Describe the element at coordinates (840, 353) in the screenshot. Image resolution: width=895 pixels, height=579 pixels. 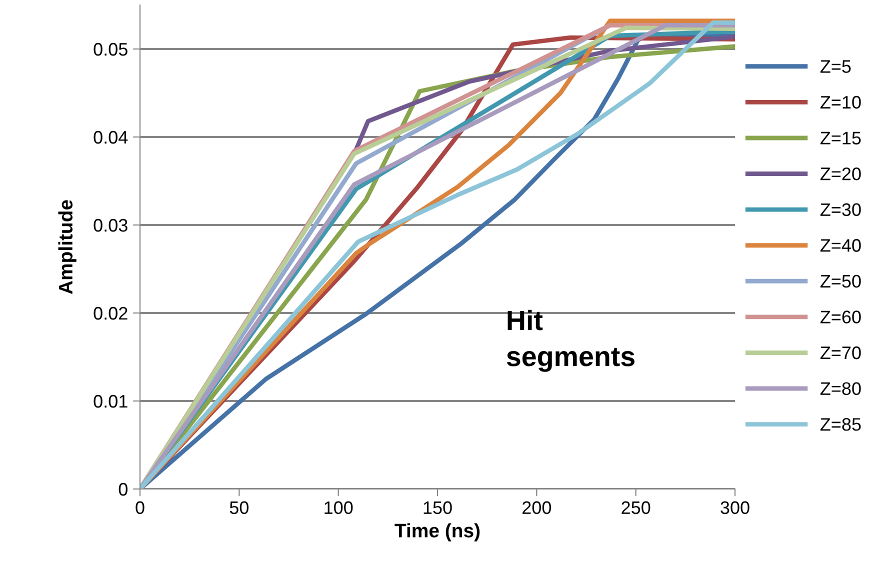
I see `legend-label: Z=70` at that location.